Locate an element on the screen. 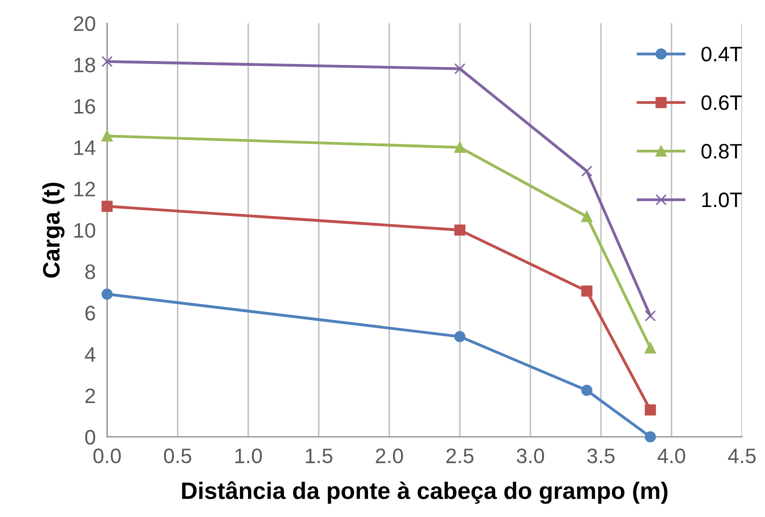 The width and height of the screenshot is (765, 517). x-tick-label: 1.5 is located at coordinates (319, 456).